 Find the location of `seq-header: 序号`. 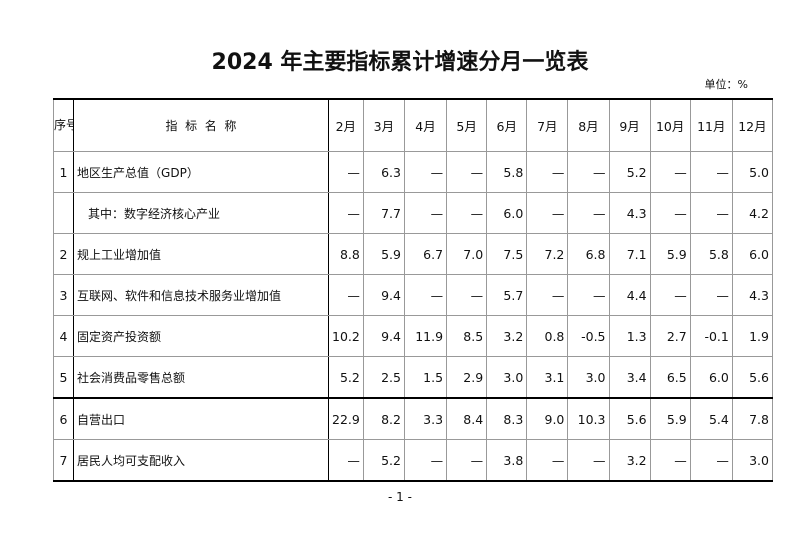

seq-header: 序号 is located at coordinates (63, 125).